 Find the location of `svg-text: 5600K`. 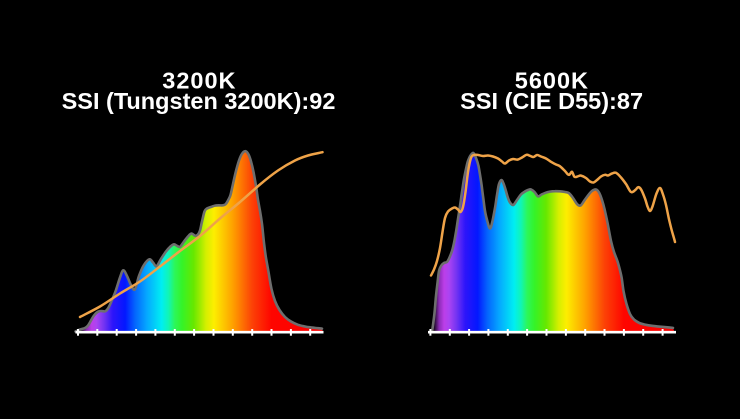

svg-text: 5600K is located at coordinates (552, 80).